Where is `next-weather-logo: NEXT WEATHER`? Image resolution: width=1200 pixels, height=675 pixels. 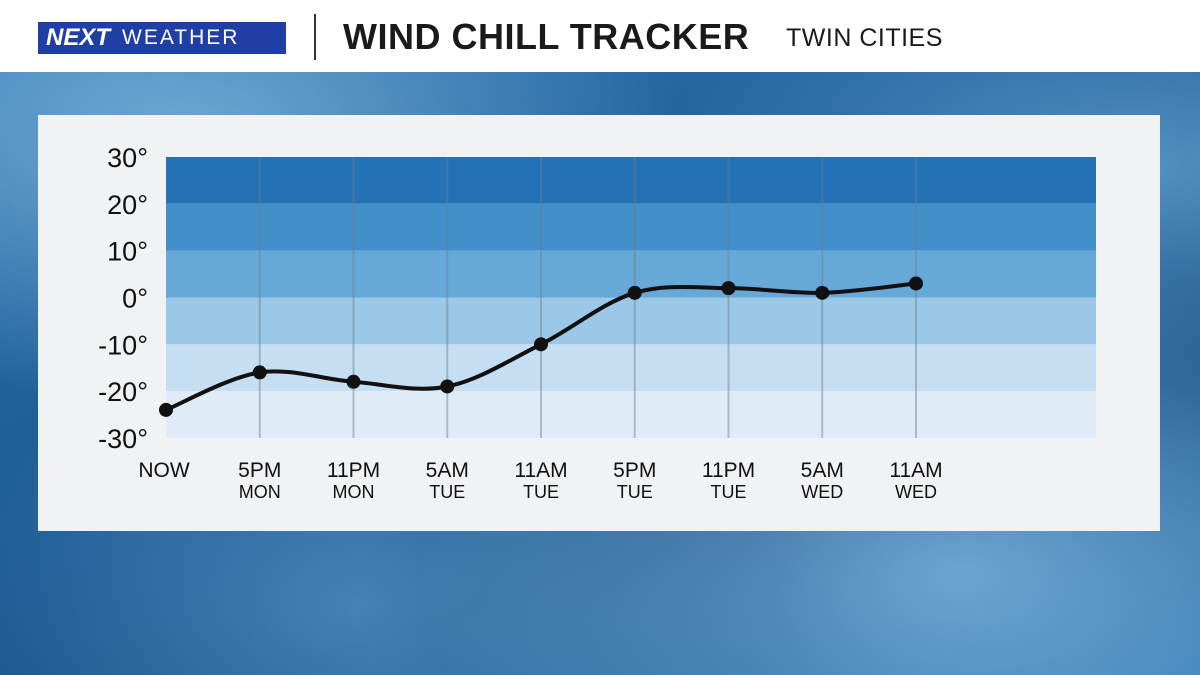 next-weather-logo: NEXT WEATHER is located at coordinates (162, 38).